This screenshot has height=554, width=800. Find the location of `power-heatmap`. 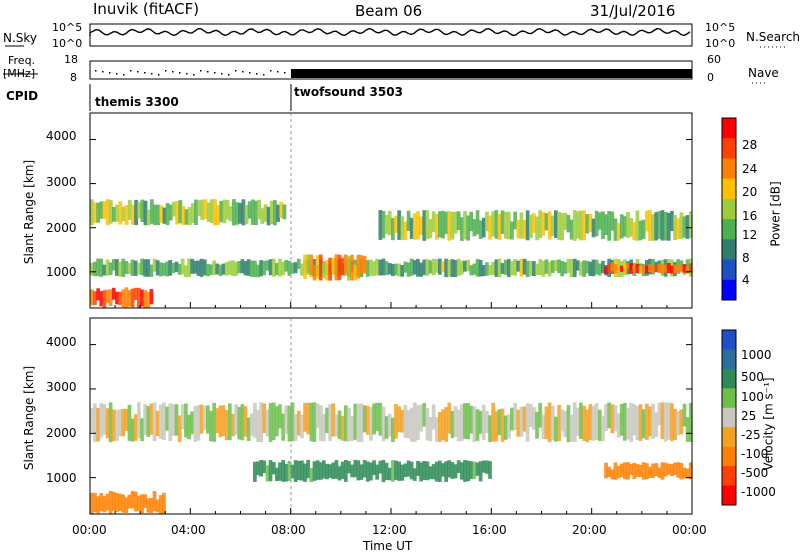

power-heatmap is located at coordinates (391, 253).